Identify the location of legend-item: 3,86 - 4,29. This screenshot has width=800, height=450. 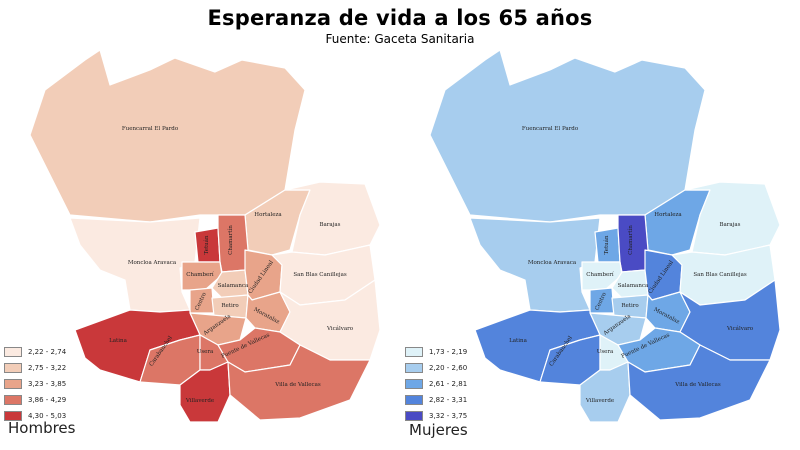
(49, 400).